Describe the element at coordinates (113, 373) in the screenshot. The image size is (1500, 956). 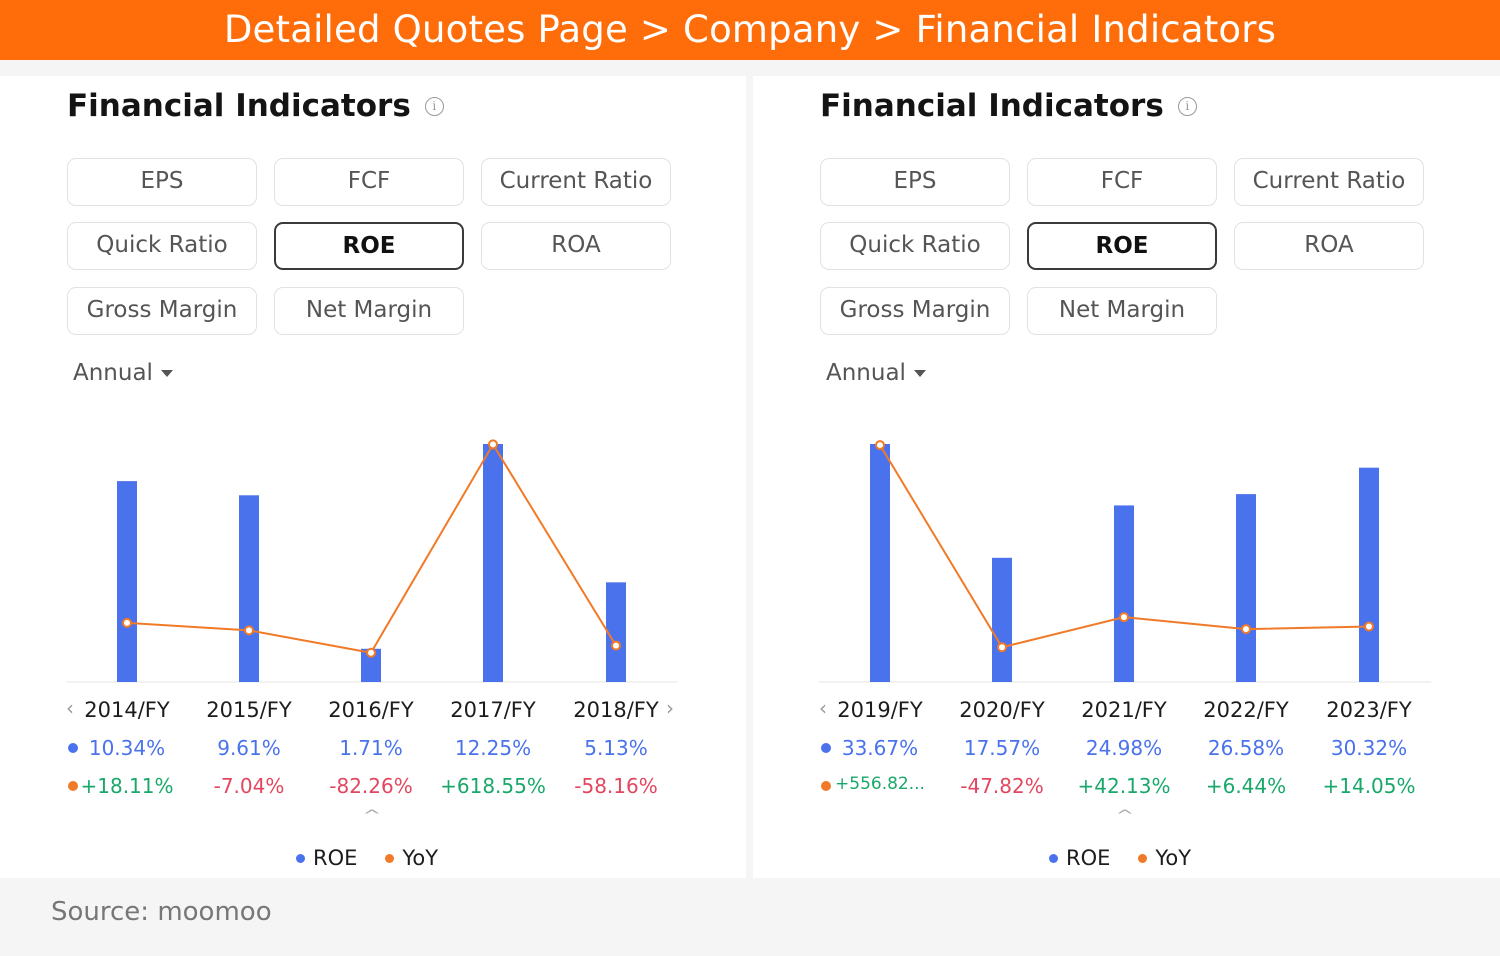
I see `period-dropdown-label: Annual` at that location.